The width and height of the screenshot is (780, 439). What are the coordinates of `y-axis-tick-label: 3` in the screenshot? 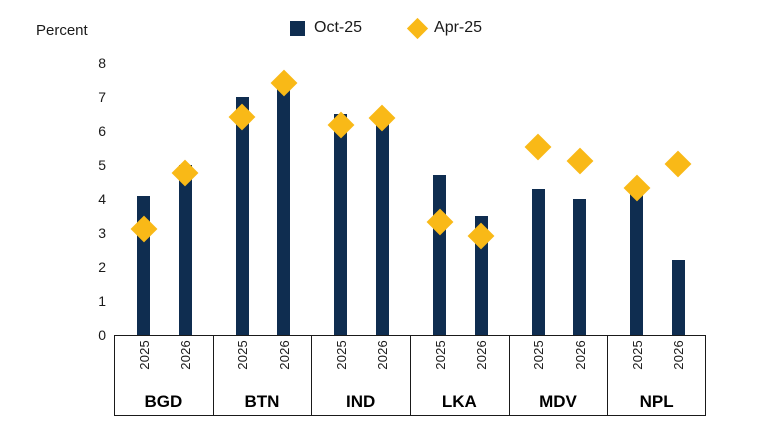 It's located at (102, 233).